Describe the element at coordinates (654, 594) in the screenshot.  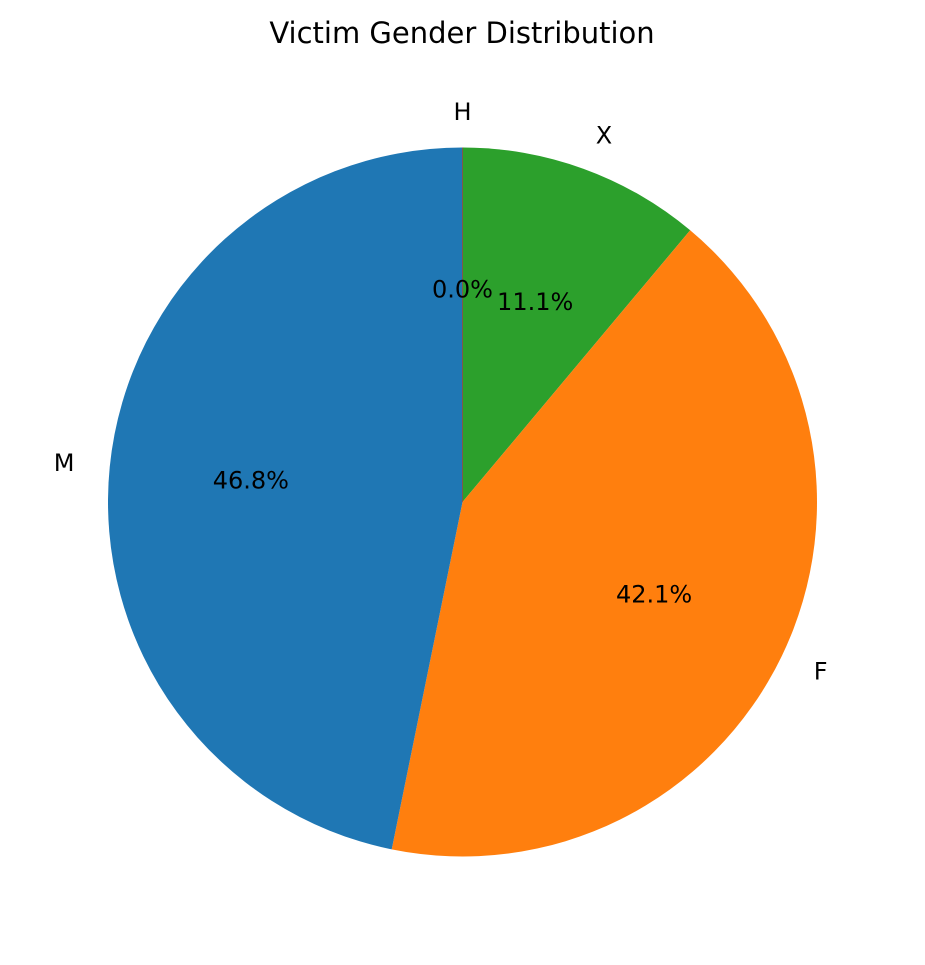
I see `slice-percent-f: 42.1%` at that location.